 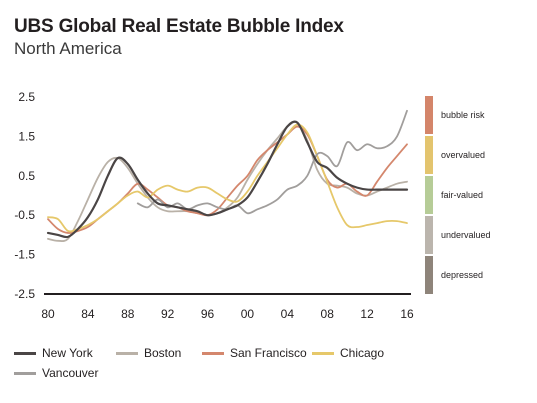 What do you see at coordinates (128, 314) in the screenshot?
I see `x-tick-label: 88` at bounding box center [128, 314].